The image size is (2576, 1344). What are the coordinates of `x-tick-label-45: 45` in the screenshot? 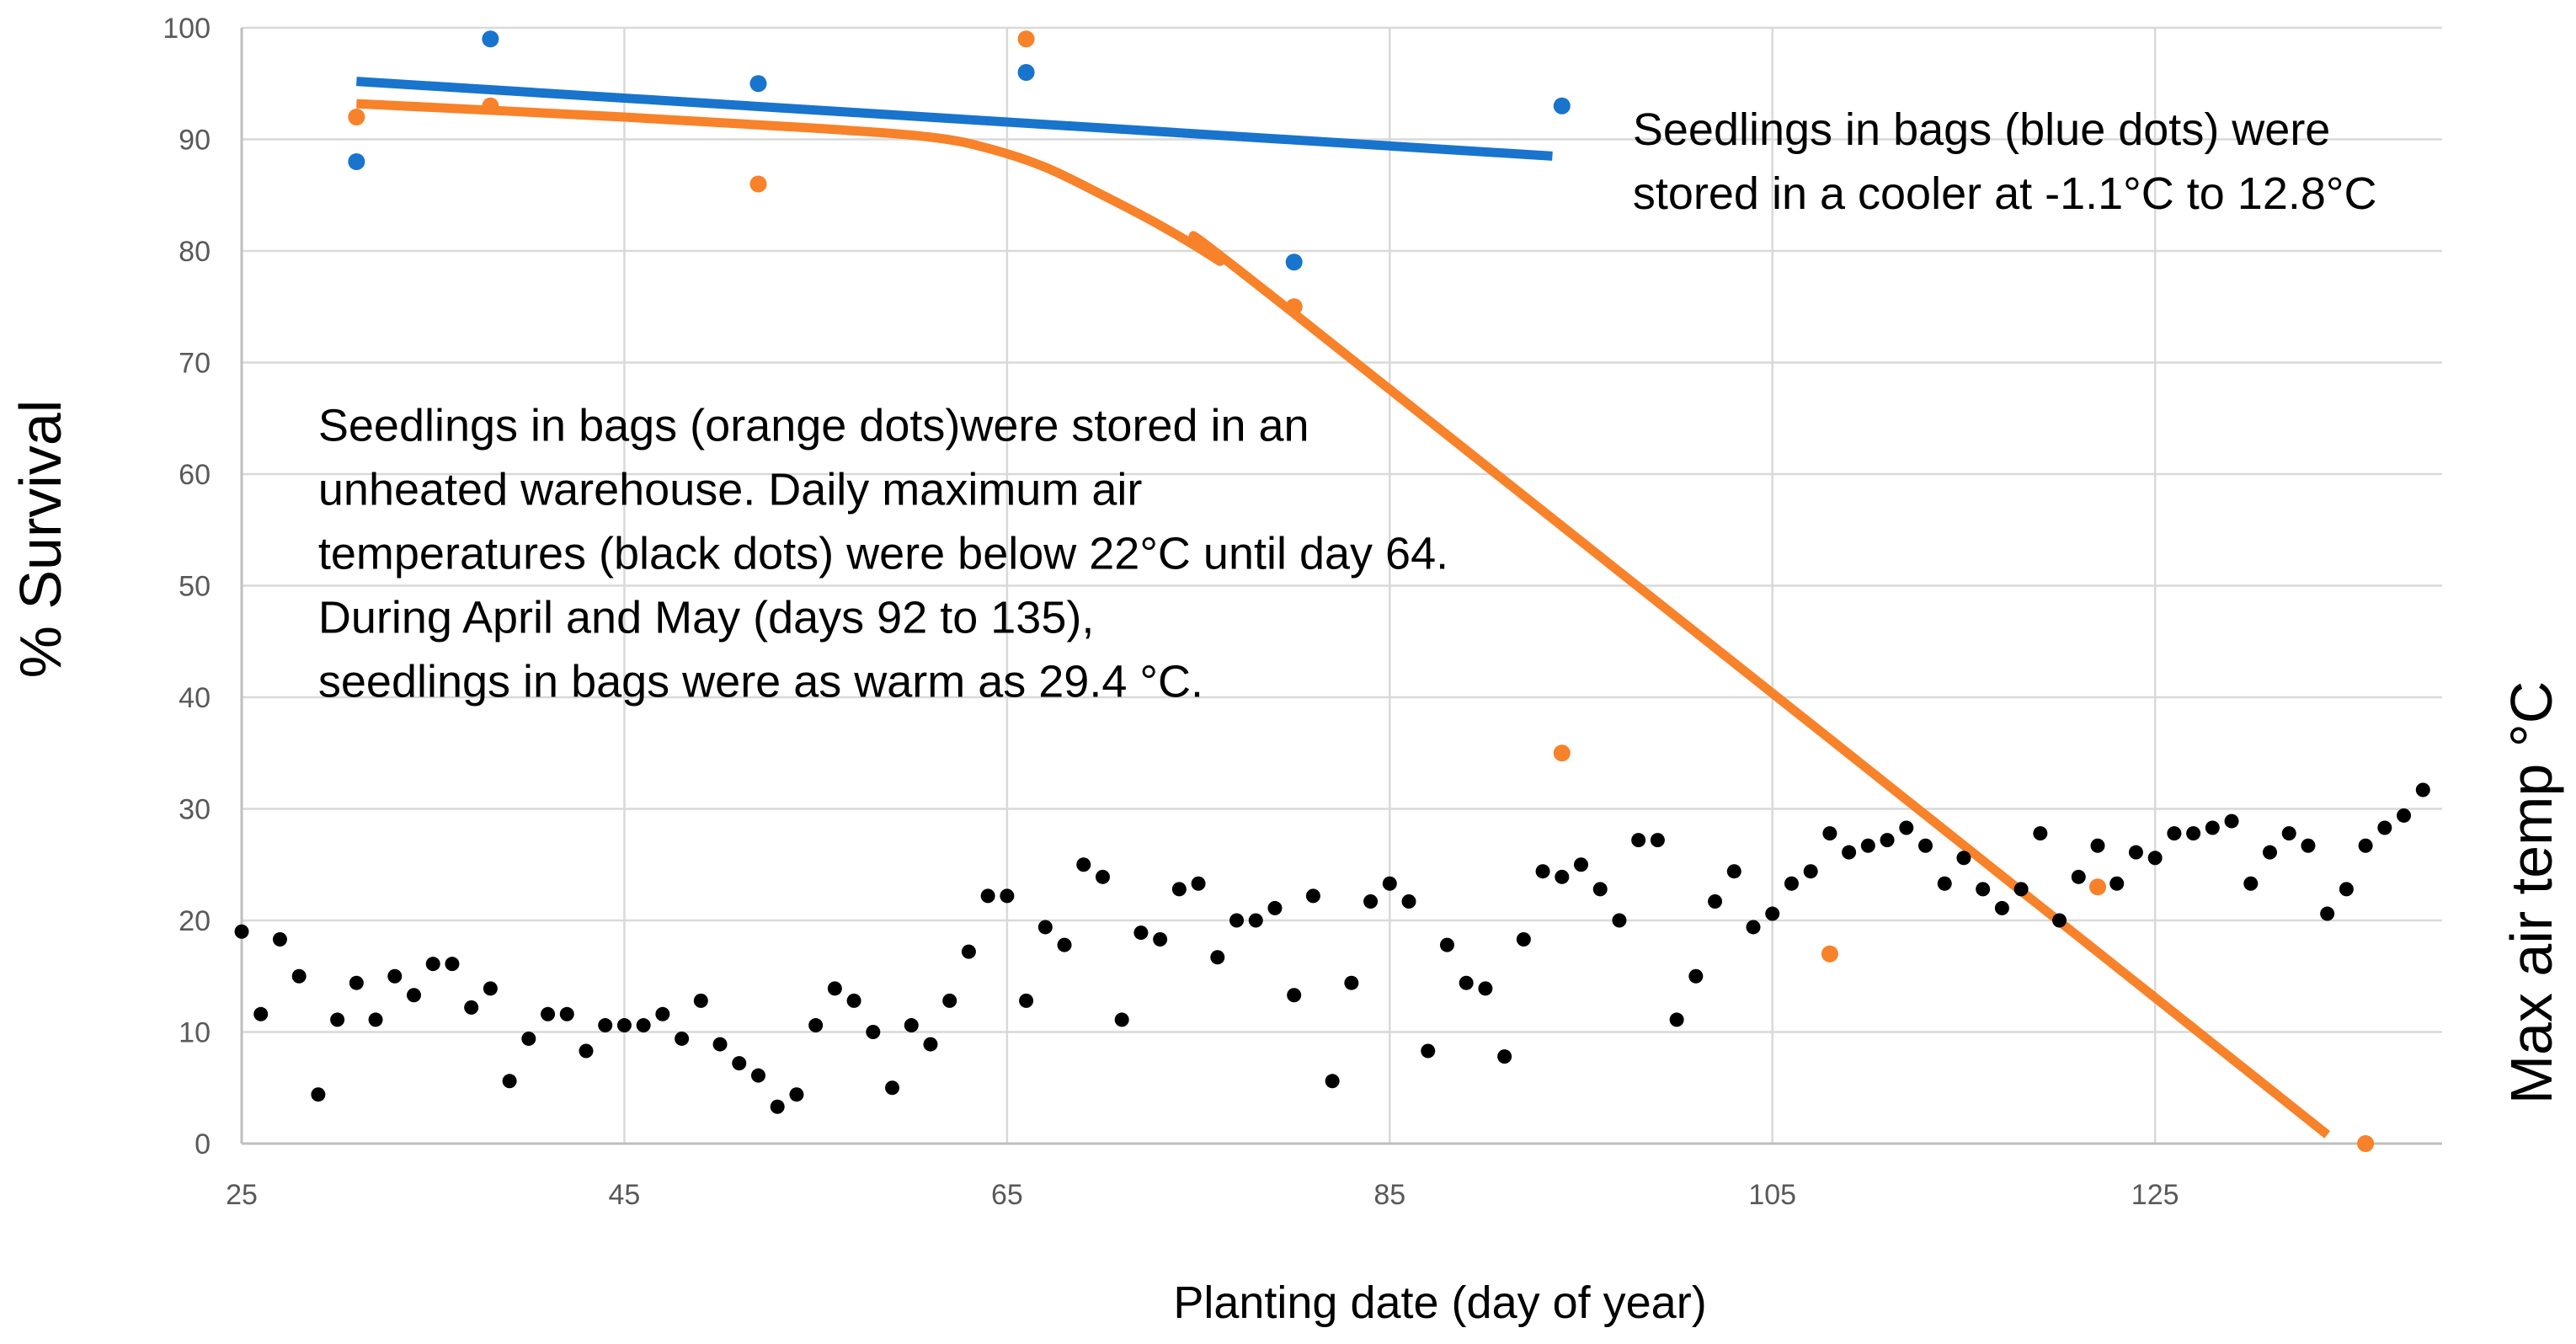 It's located at (625, 1195).